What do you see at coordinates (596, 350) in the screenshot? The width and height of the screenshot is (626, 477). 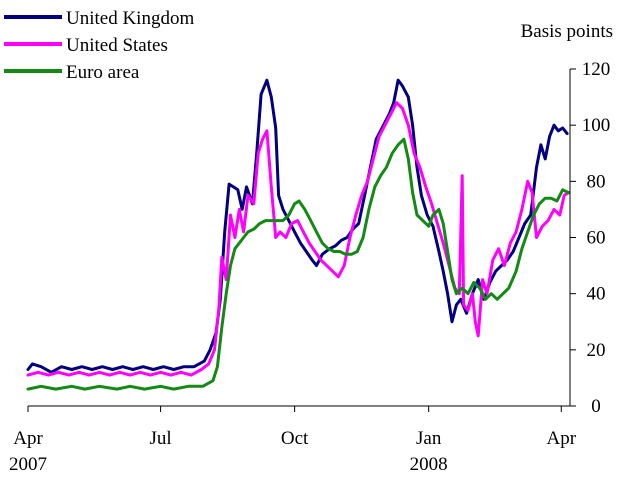 I see `y-tick-label: 20` at bounding box center [596, 350].